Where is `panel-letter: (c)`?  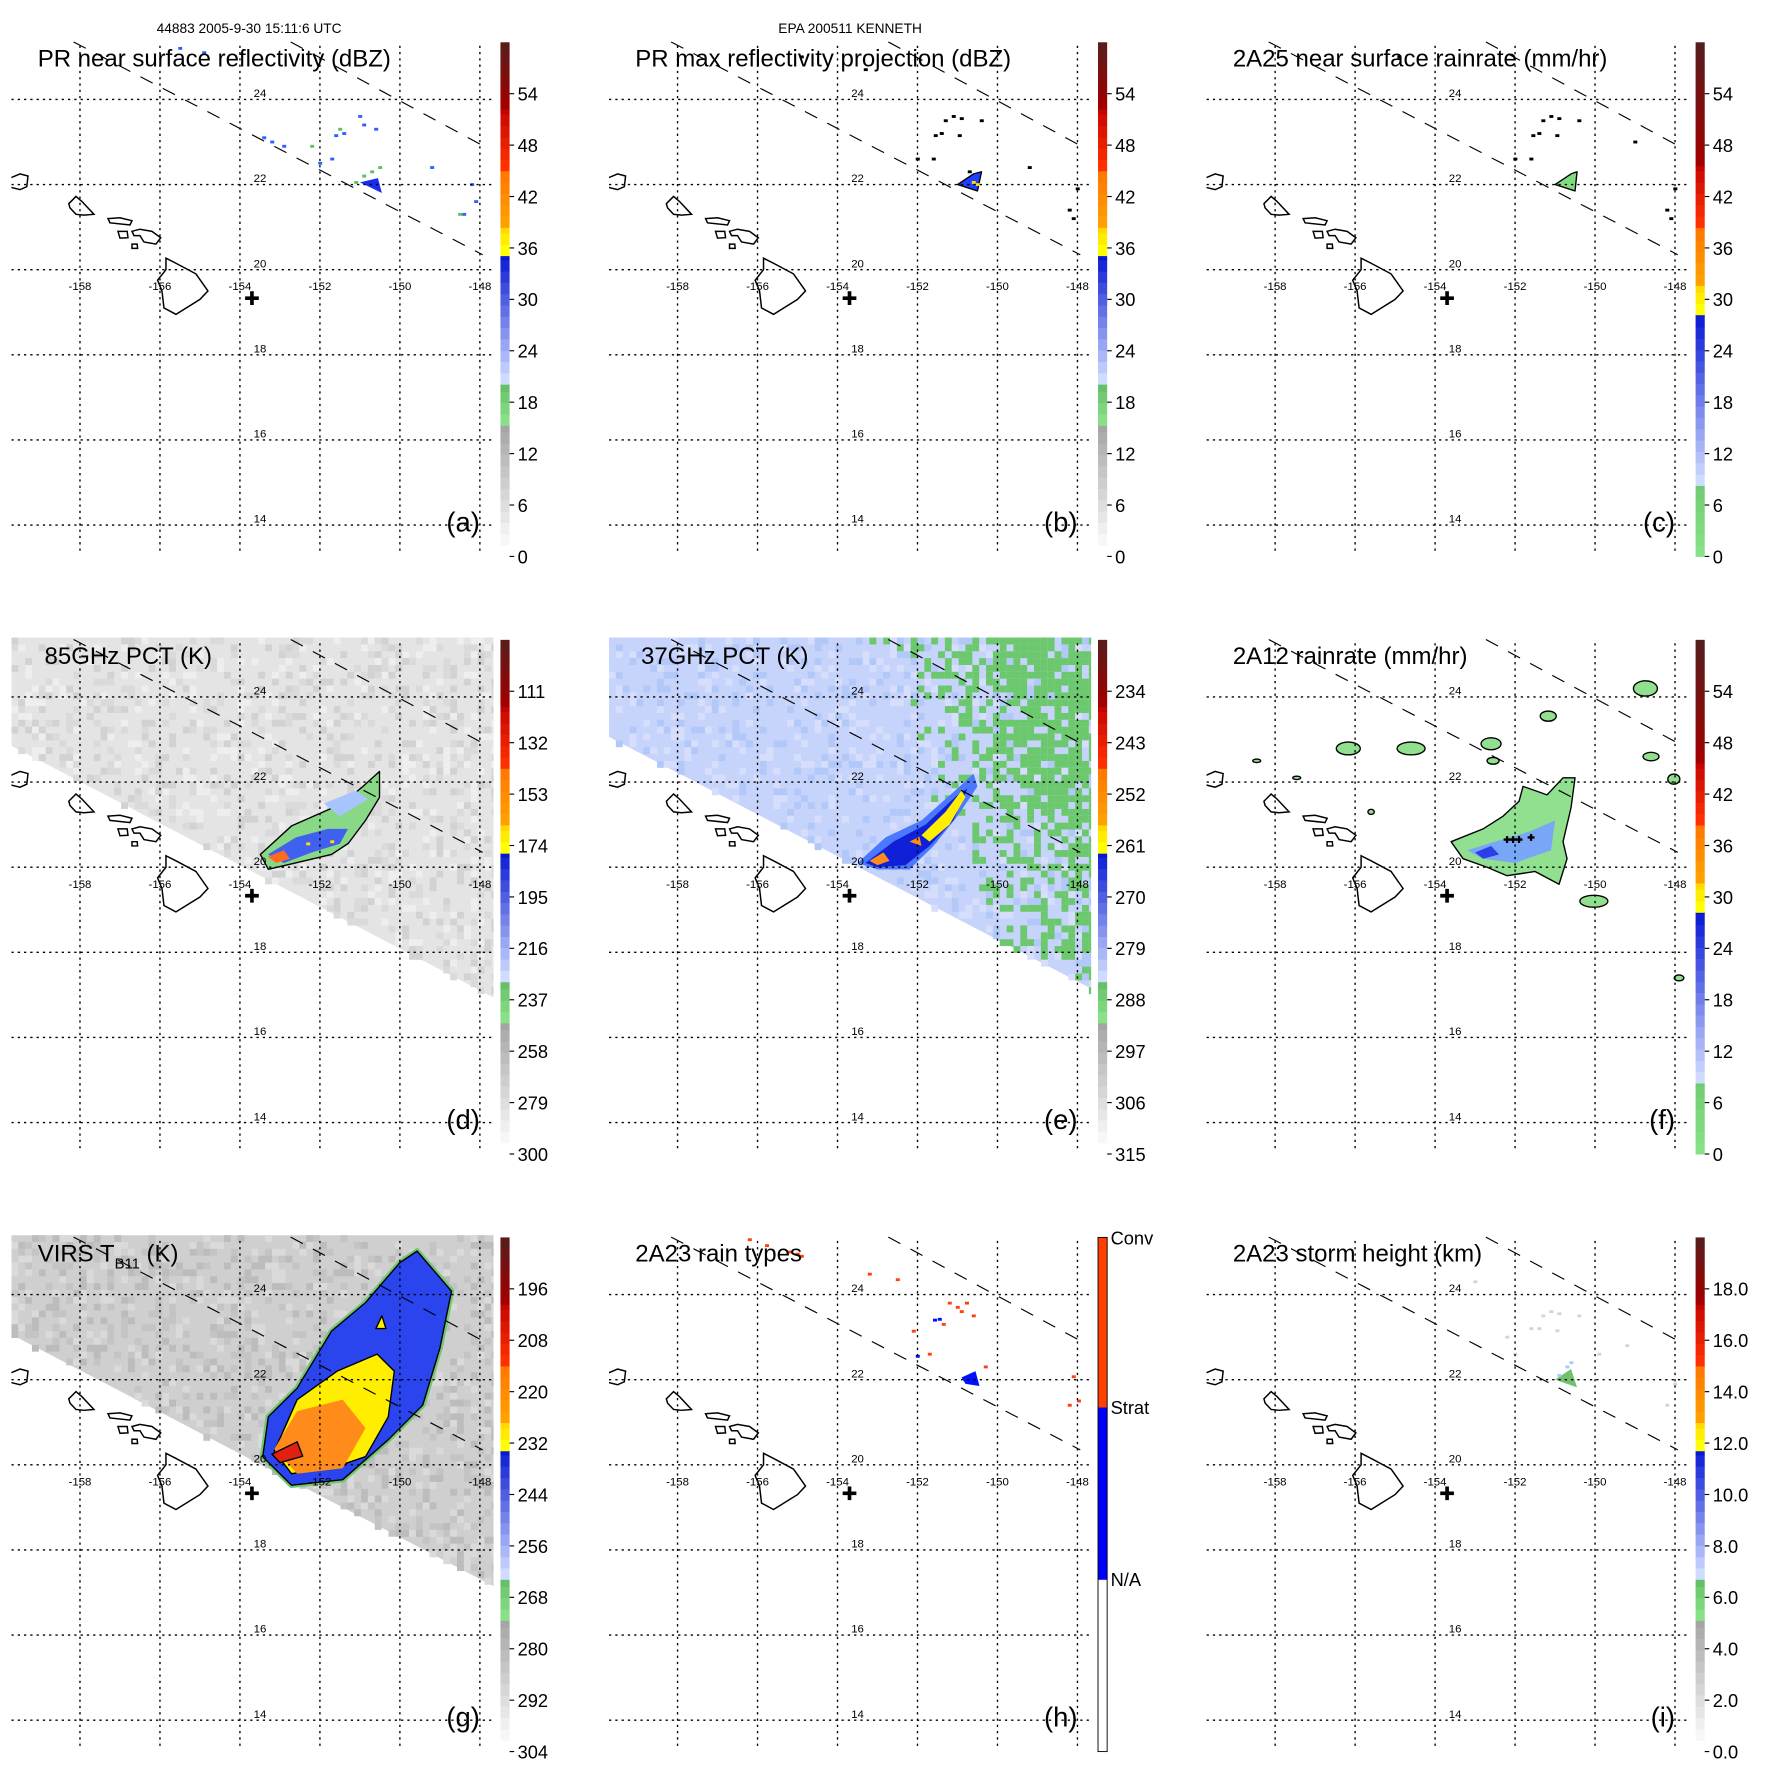
panel-letter: (c) is located at coordinates (1659, 521).